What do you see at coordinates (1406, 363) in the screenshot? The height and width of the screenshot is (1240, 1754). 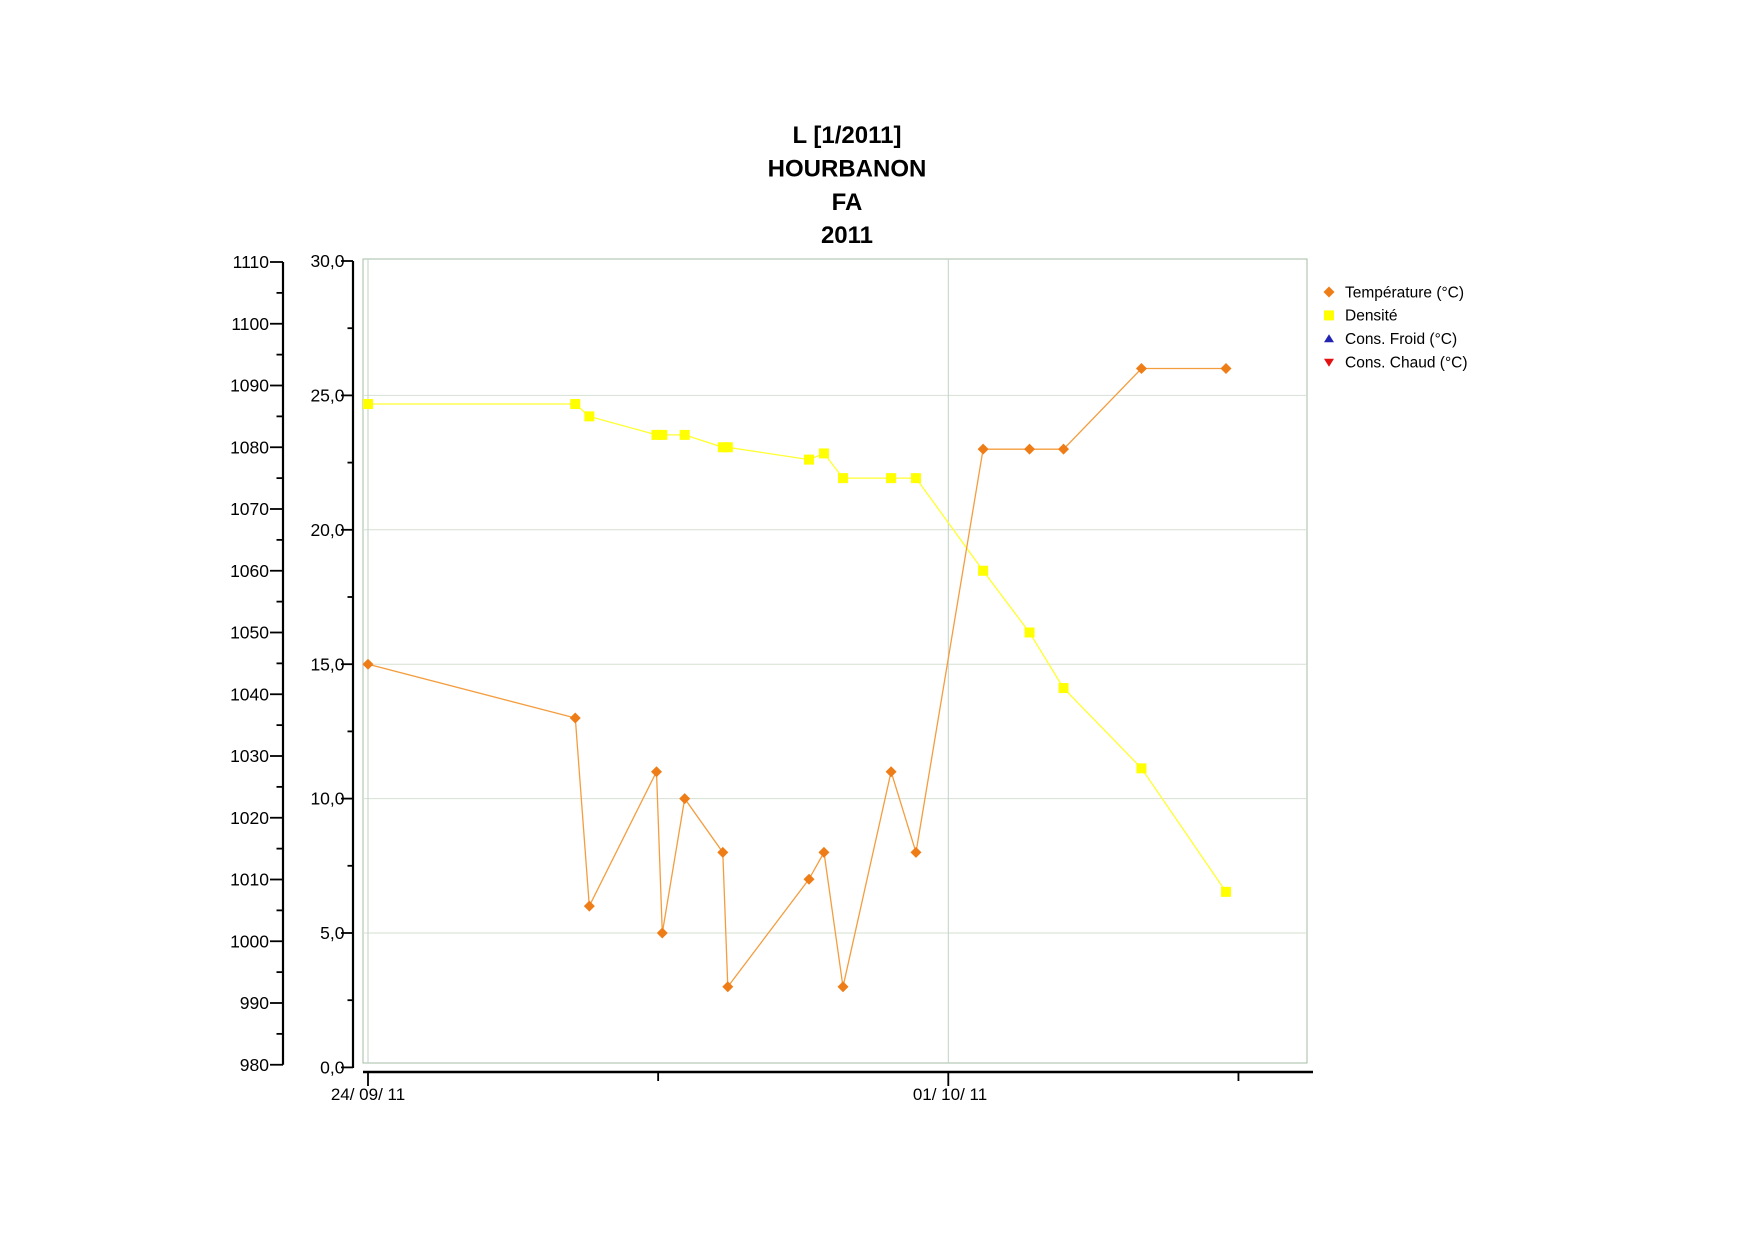 I see `legend-label: Cons. Chaud (°C)` at bounding box center [1406, 363].